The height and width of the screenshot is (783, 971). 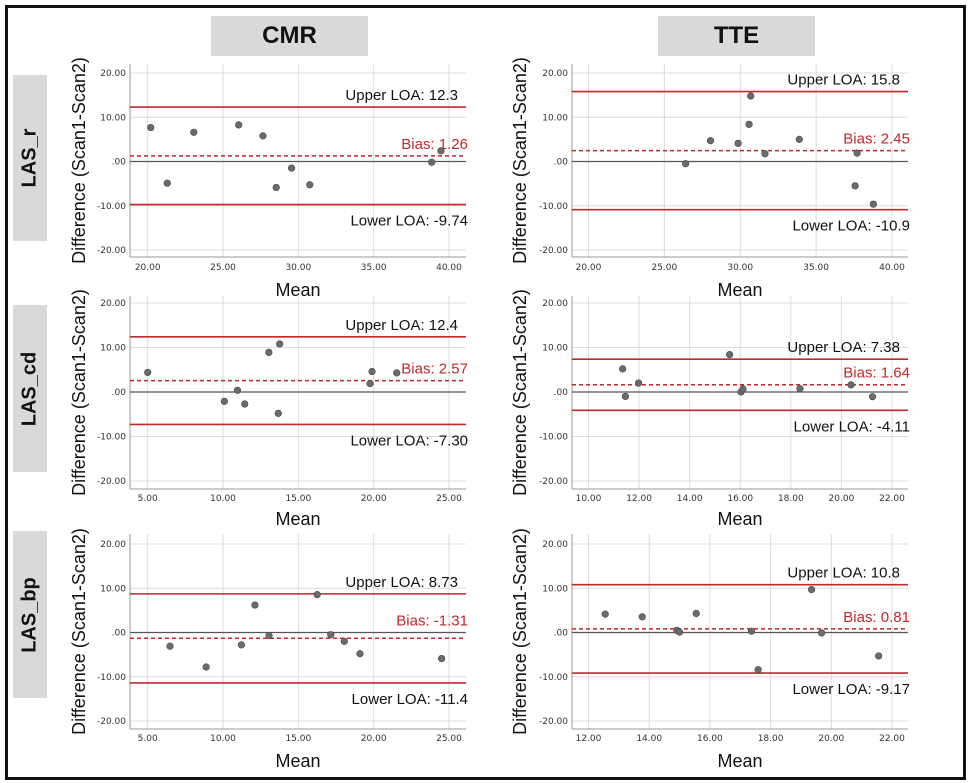 What do you see at coordinates (223, 268) in the screenshot?
I see `panel-cmr-las-r-x-tick-label: 25.00` at bounding box center [223, 268].